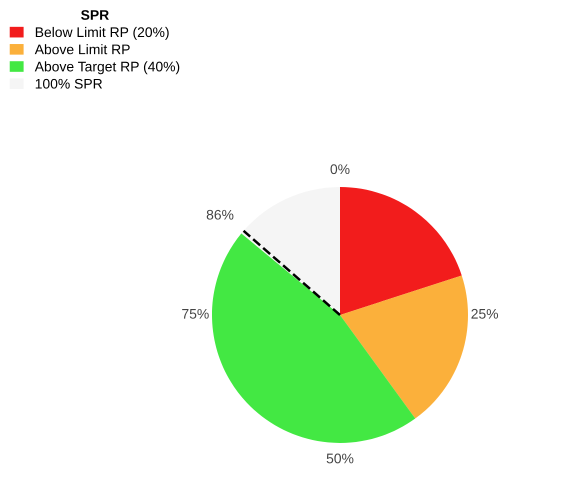 The height and width of the screenshot is (504, 577). Describe the element at coordinates (340, 169) in the screenshot. I see `text: 0%` at that location.